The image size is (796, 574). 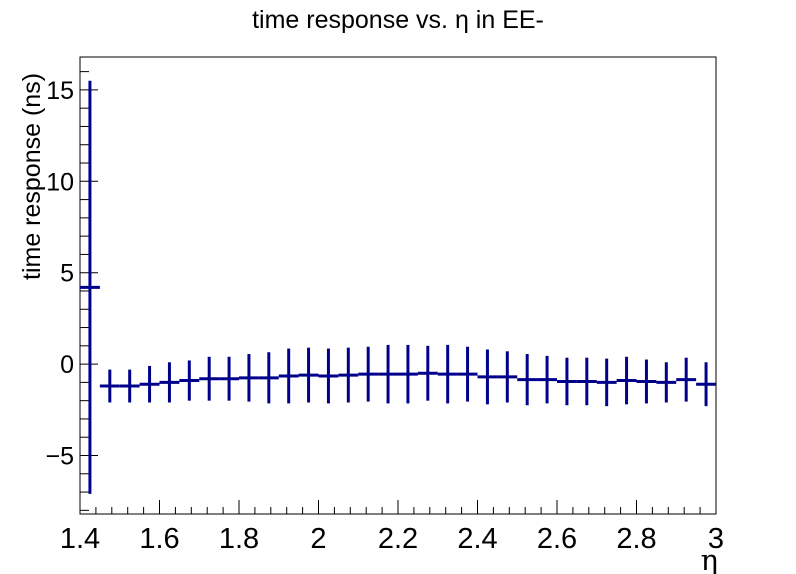 What do you see at coordinates (67, 365) in the screenshot?
I see `y-tick-label: 0` at bounding box center [67, 365].